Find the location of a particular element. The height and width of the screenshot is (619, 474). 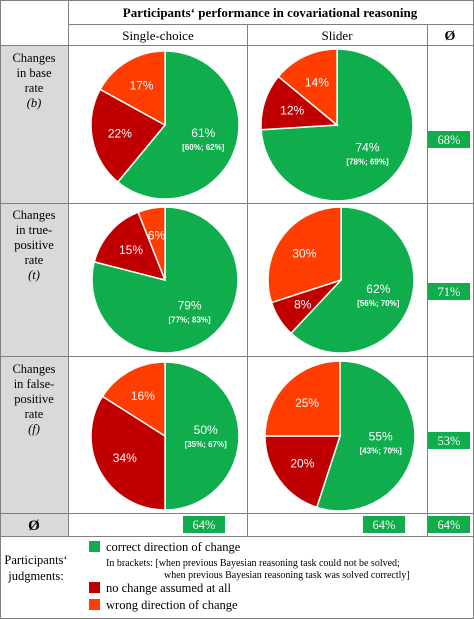

legend-label-no-change: no change assumed at all is located at coordinates (168, 588).